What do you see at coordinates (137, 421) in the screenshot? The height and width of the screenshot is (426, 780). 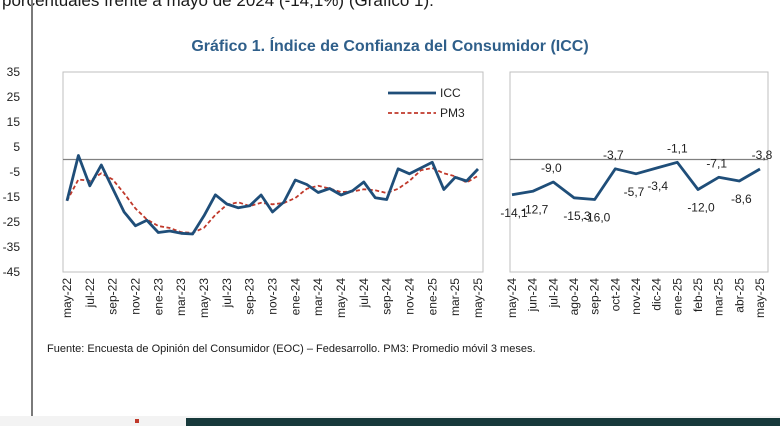 I see `footer-marker` at bounding box center [137, 421].